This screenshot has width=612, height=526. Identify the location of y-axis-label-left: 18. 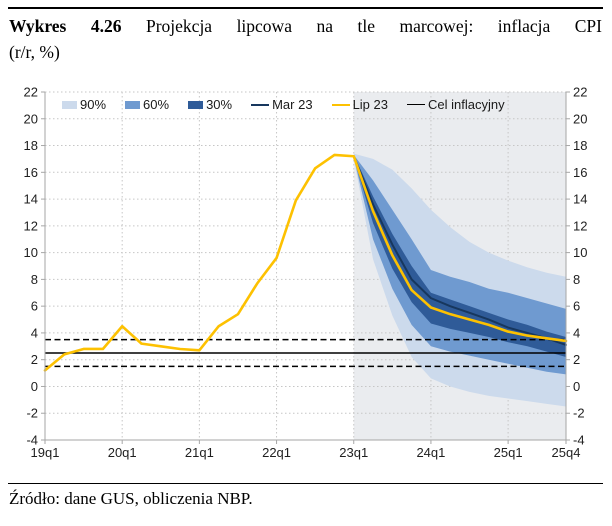
(31, 145).